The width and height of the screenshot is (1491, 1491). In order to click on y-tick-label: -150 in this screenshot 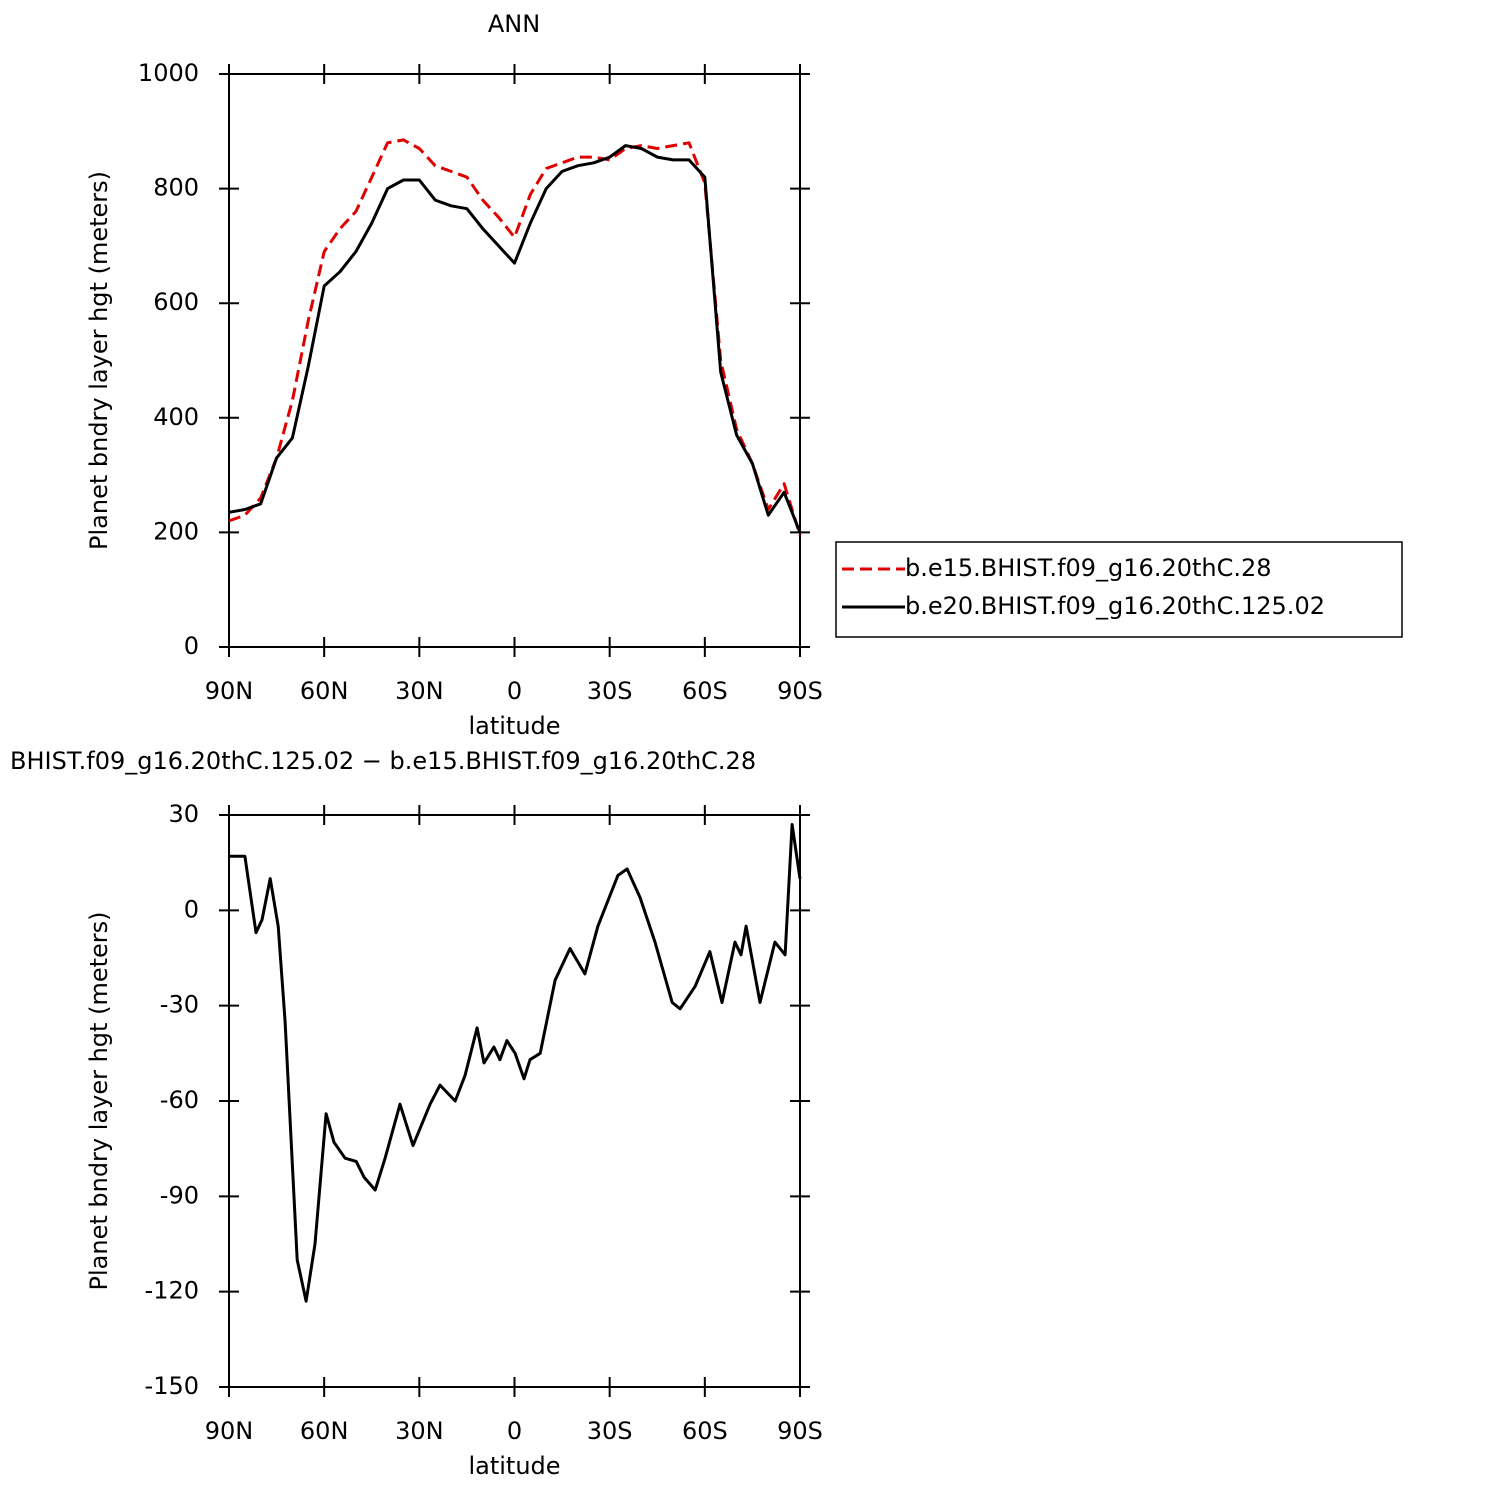, I will do `click(172, 1386)`.